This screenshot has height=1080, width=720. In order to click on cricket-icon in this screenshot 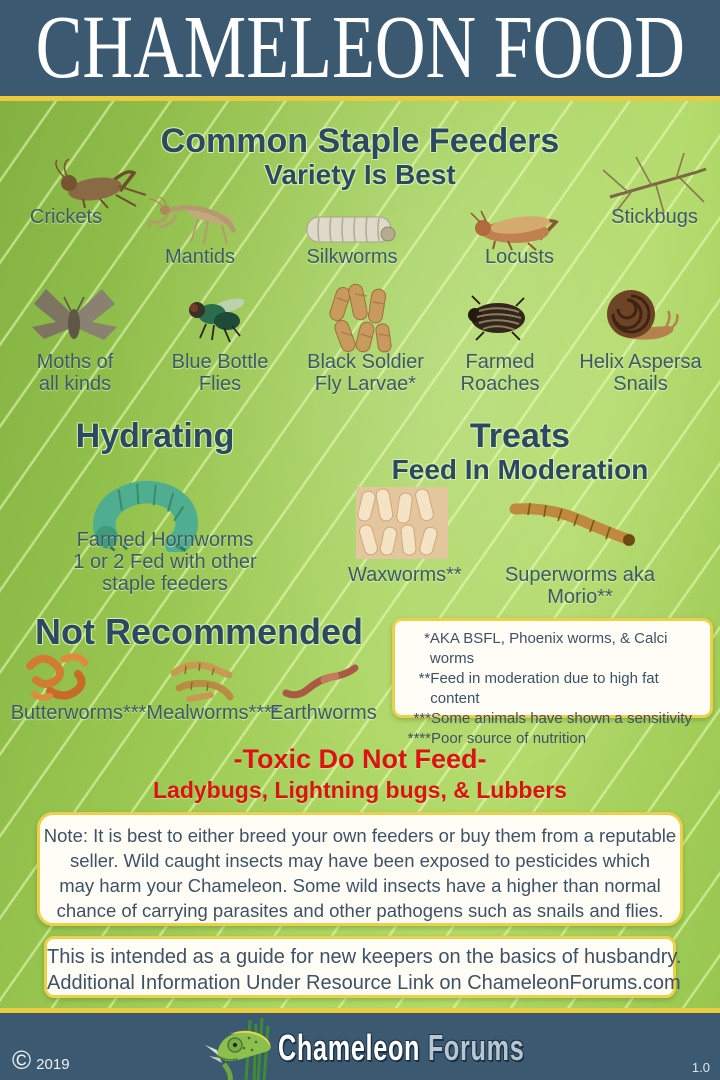, I will do `click(101, 183)`.